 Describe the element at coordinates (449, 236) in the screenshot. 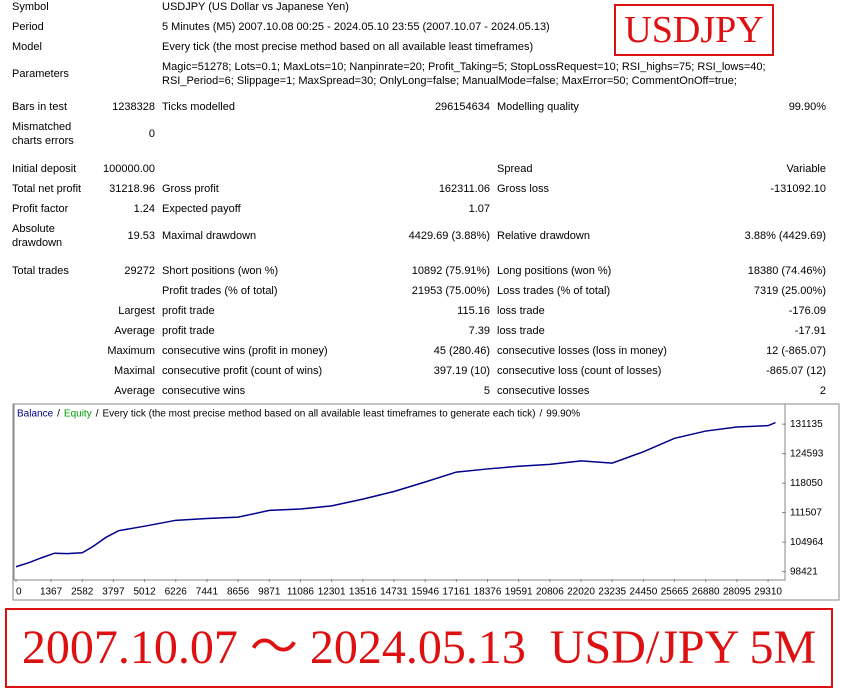

I see `report-value2r: 4429.69 (3.88%)` at that location.